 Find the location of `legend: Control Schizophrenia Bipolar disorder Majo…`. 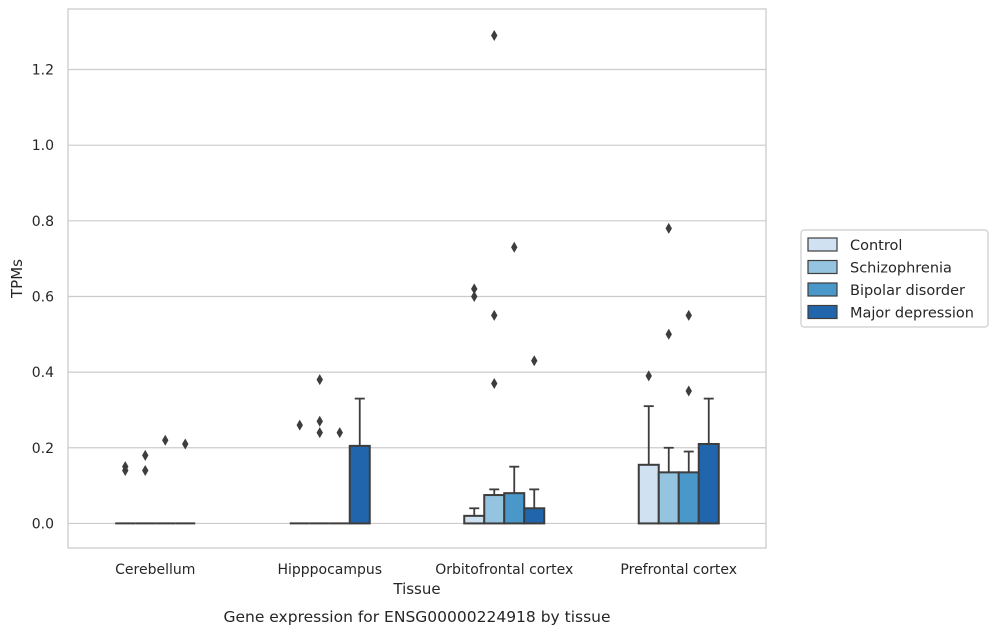

legend: Control Schizophrenia Bipolar disorder Majo… is located at coordinates (894, 278).